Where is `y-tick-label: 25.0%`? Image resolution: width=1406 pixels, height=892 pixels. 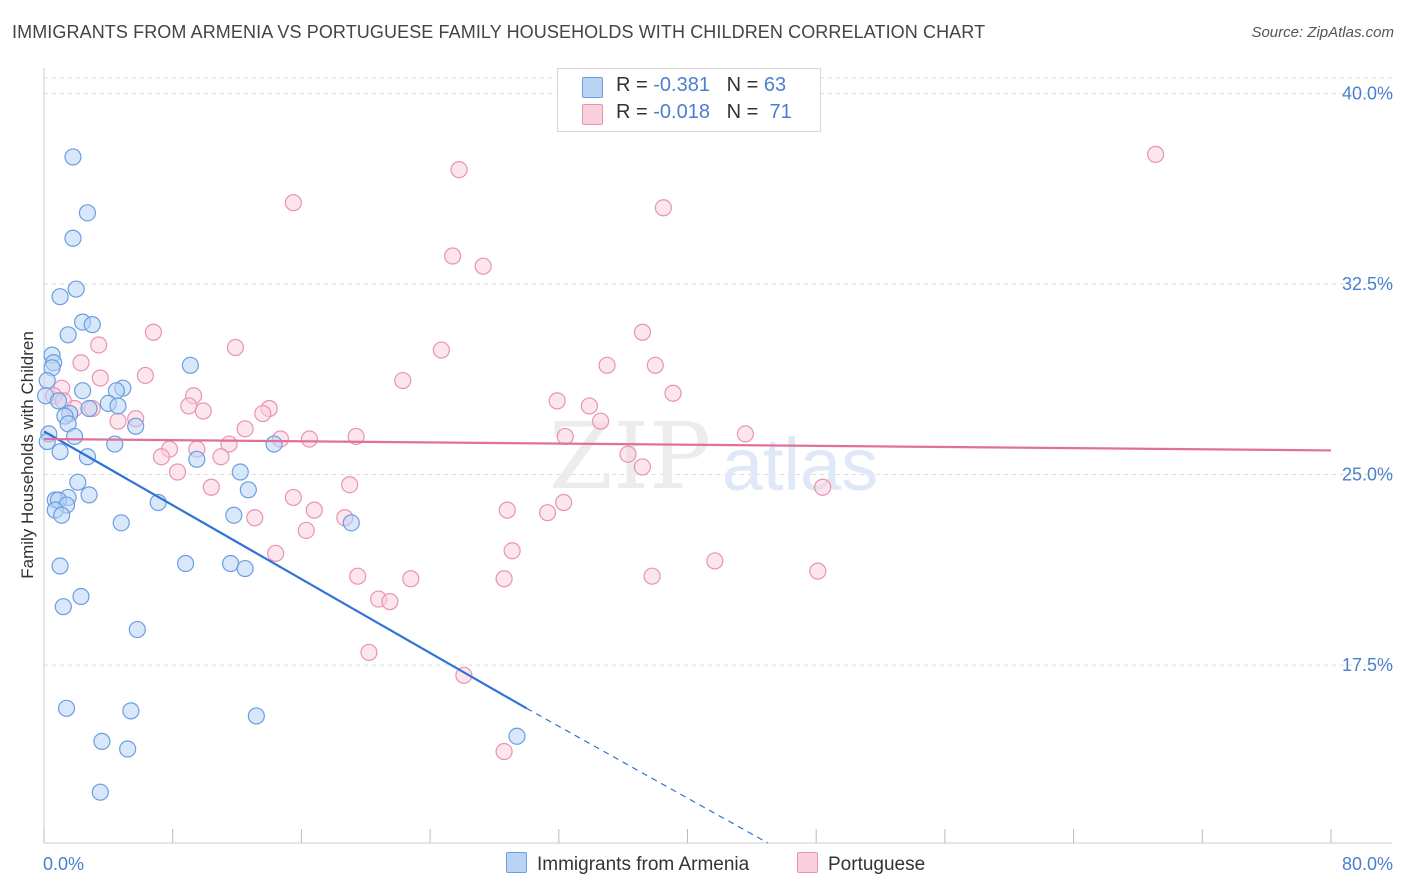
y-tick-label: 25.0% is located at coordinates (1367, 475).